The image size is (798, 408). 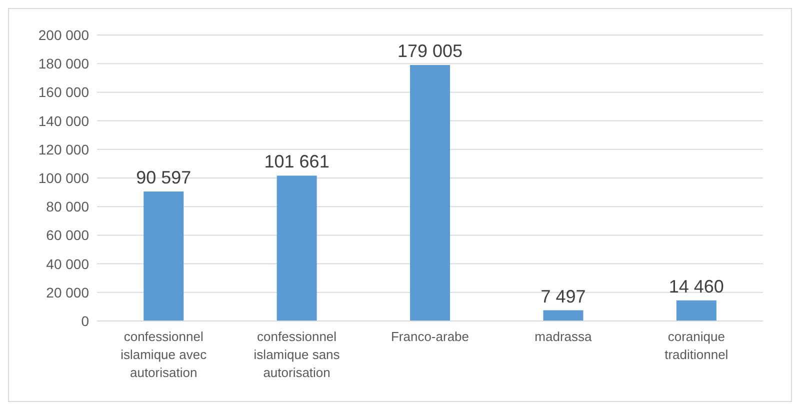 What do you see at coordinates (68, 206) in the screenshot?
I see `y-tick-label: 80 000` at bounding box center [68, 206].